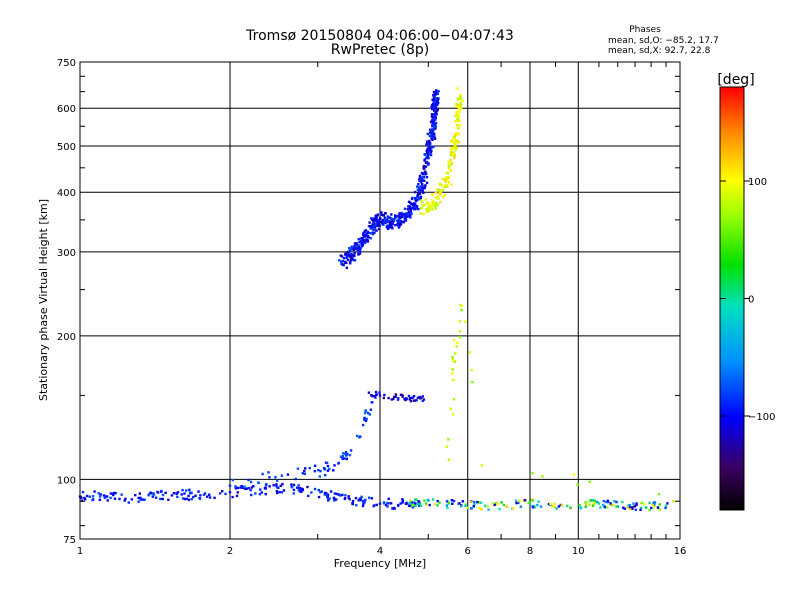 The width and height of the screenshot is (800, 600). I want to click on colorbar-tick-label: −100, so click(761, 417).